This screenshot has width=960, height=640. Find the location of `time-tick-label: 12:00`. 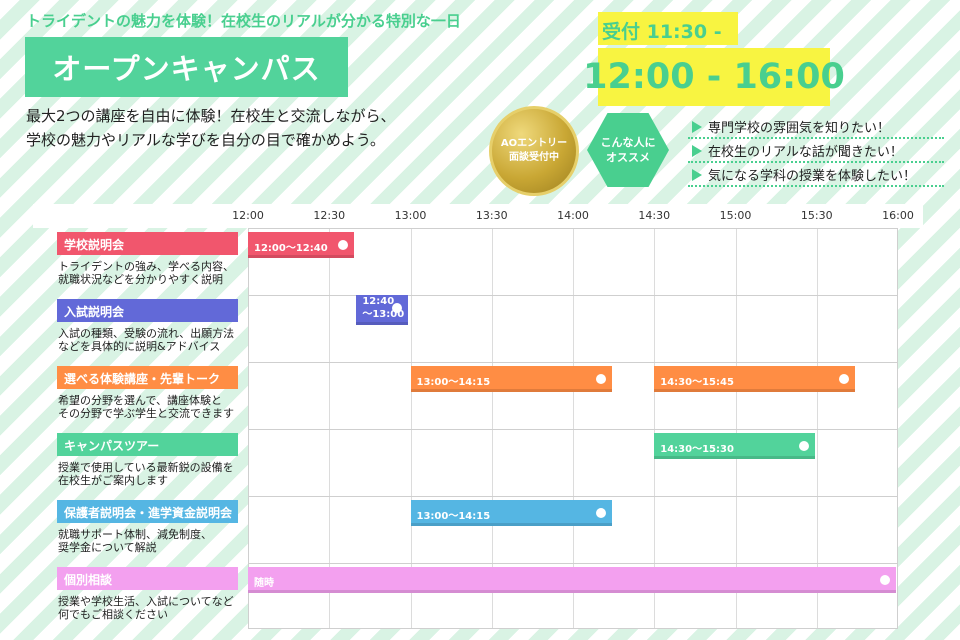

time-tick-label: 12:00 is located at coordinates (248, 215).